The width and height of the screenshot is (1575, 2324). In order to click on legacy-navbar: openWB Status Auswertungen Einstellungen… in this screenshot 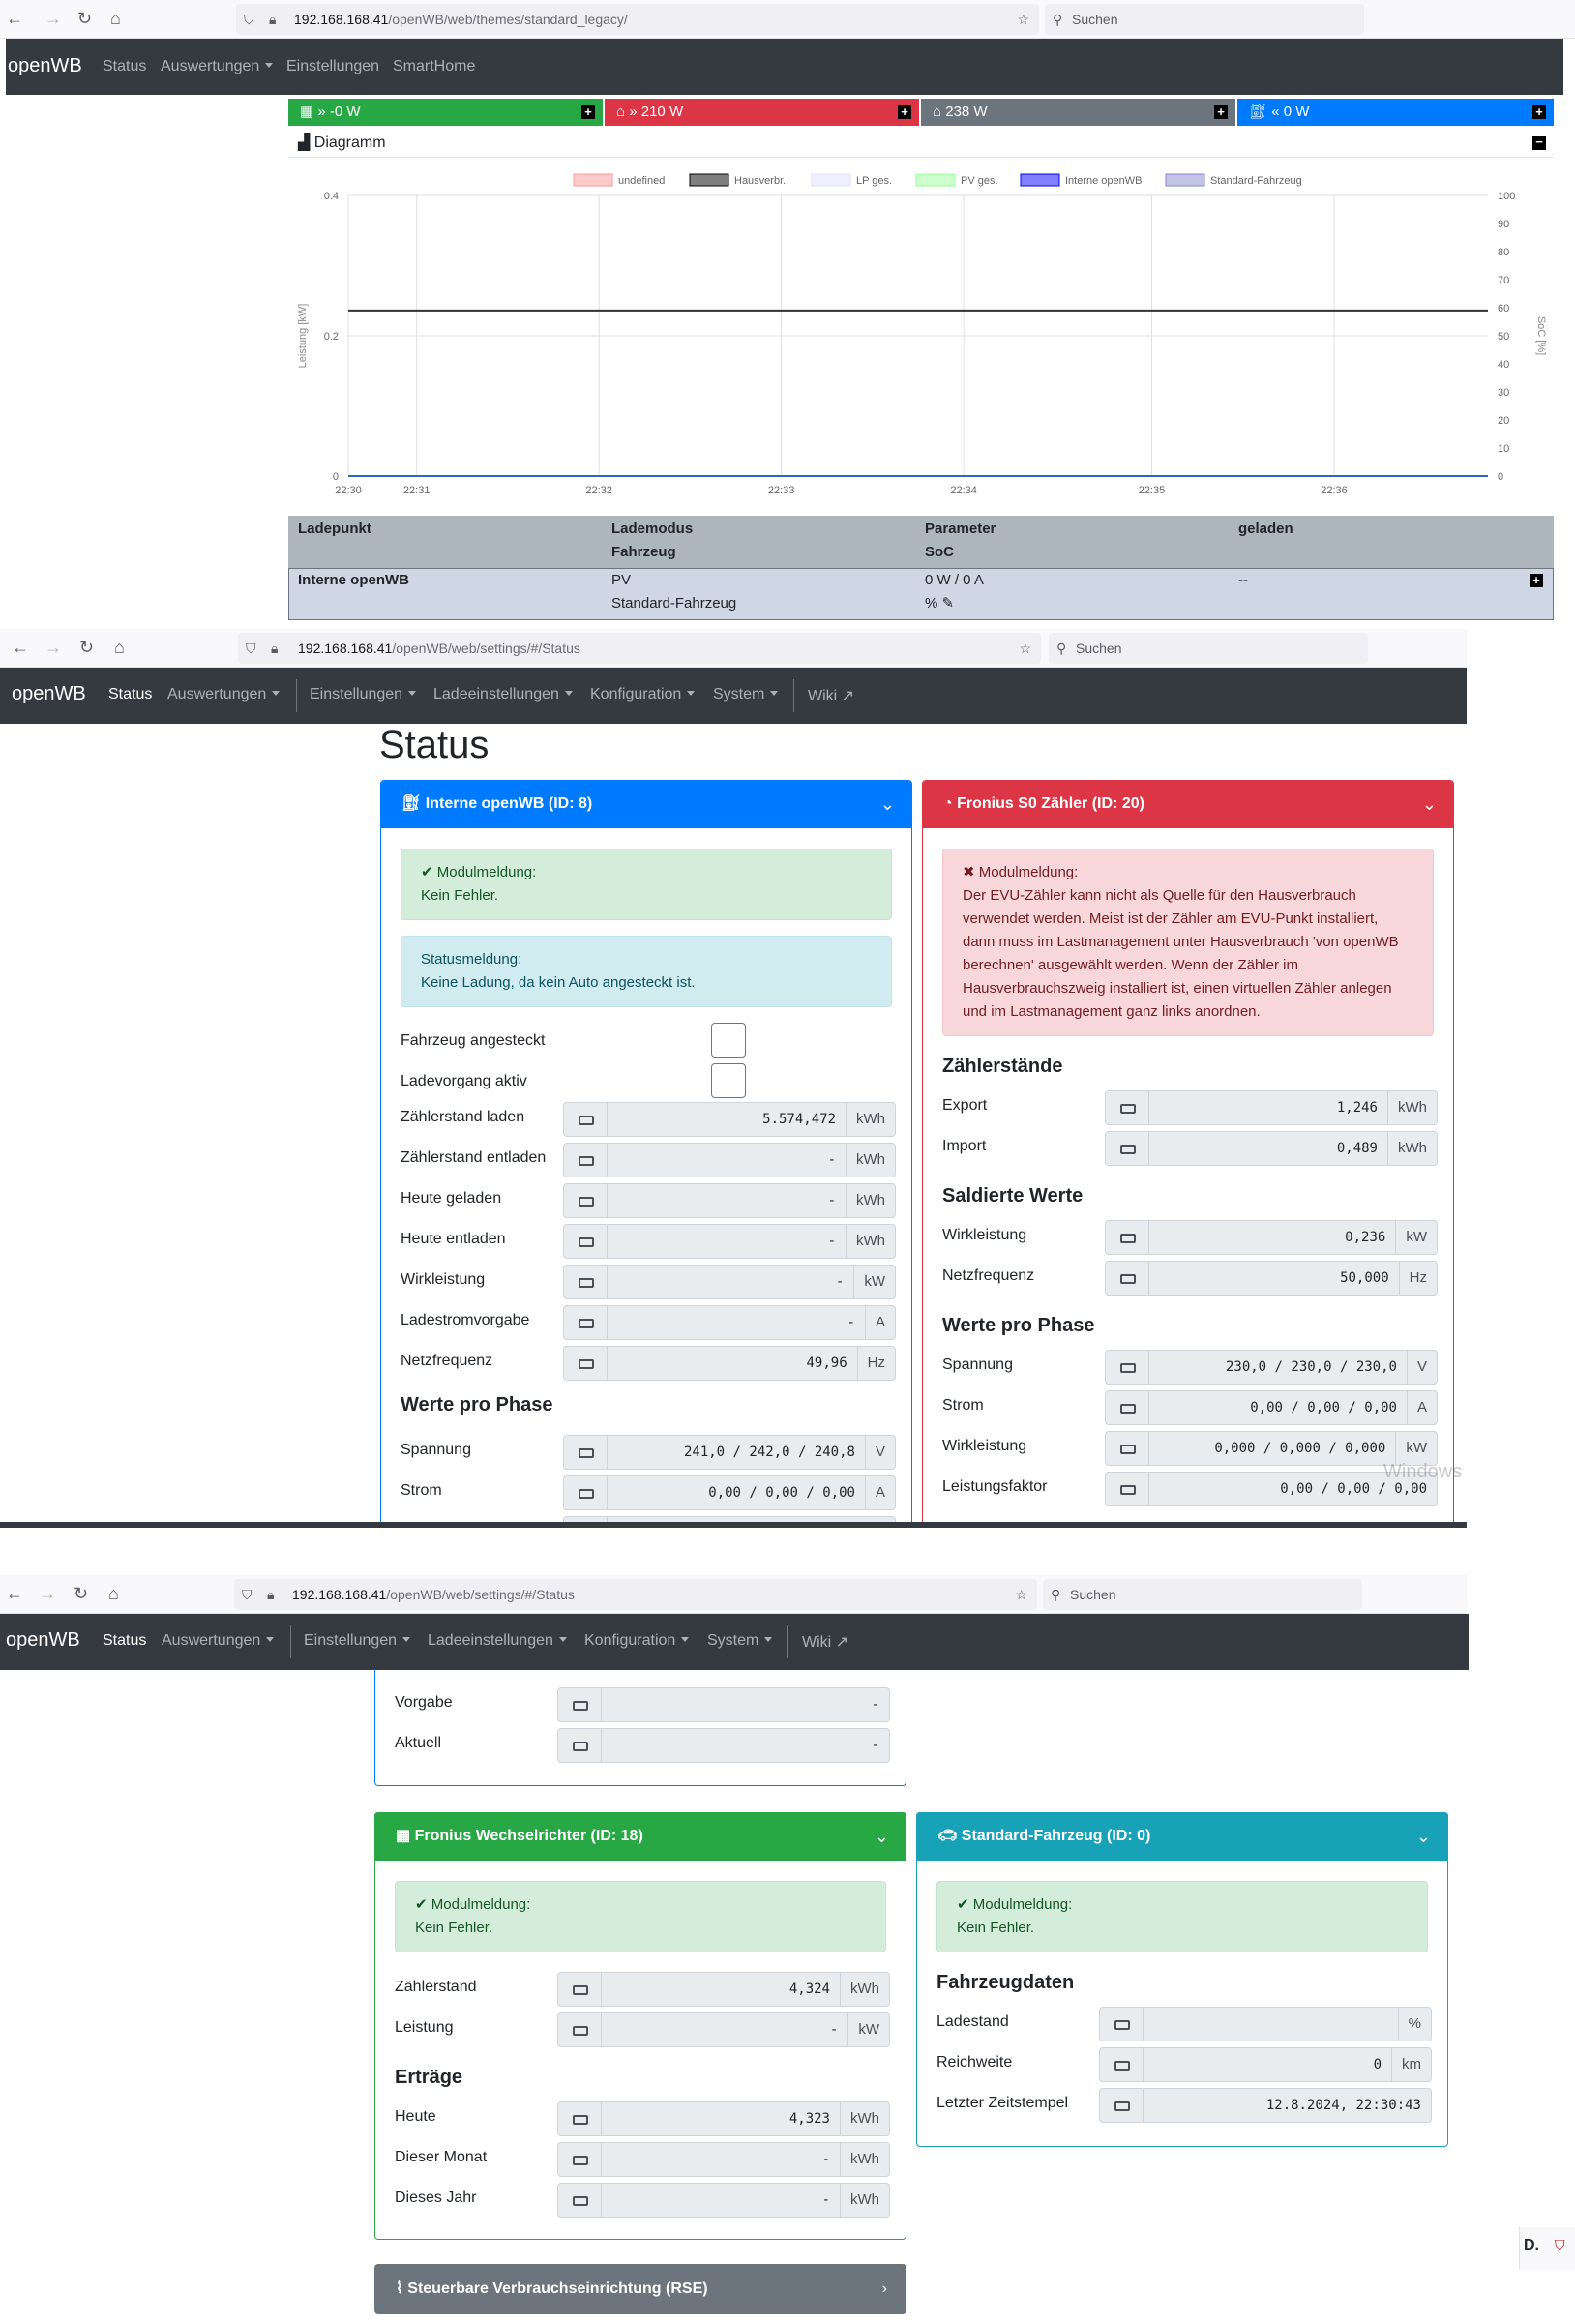, I will do `click(785, 67)`.